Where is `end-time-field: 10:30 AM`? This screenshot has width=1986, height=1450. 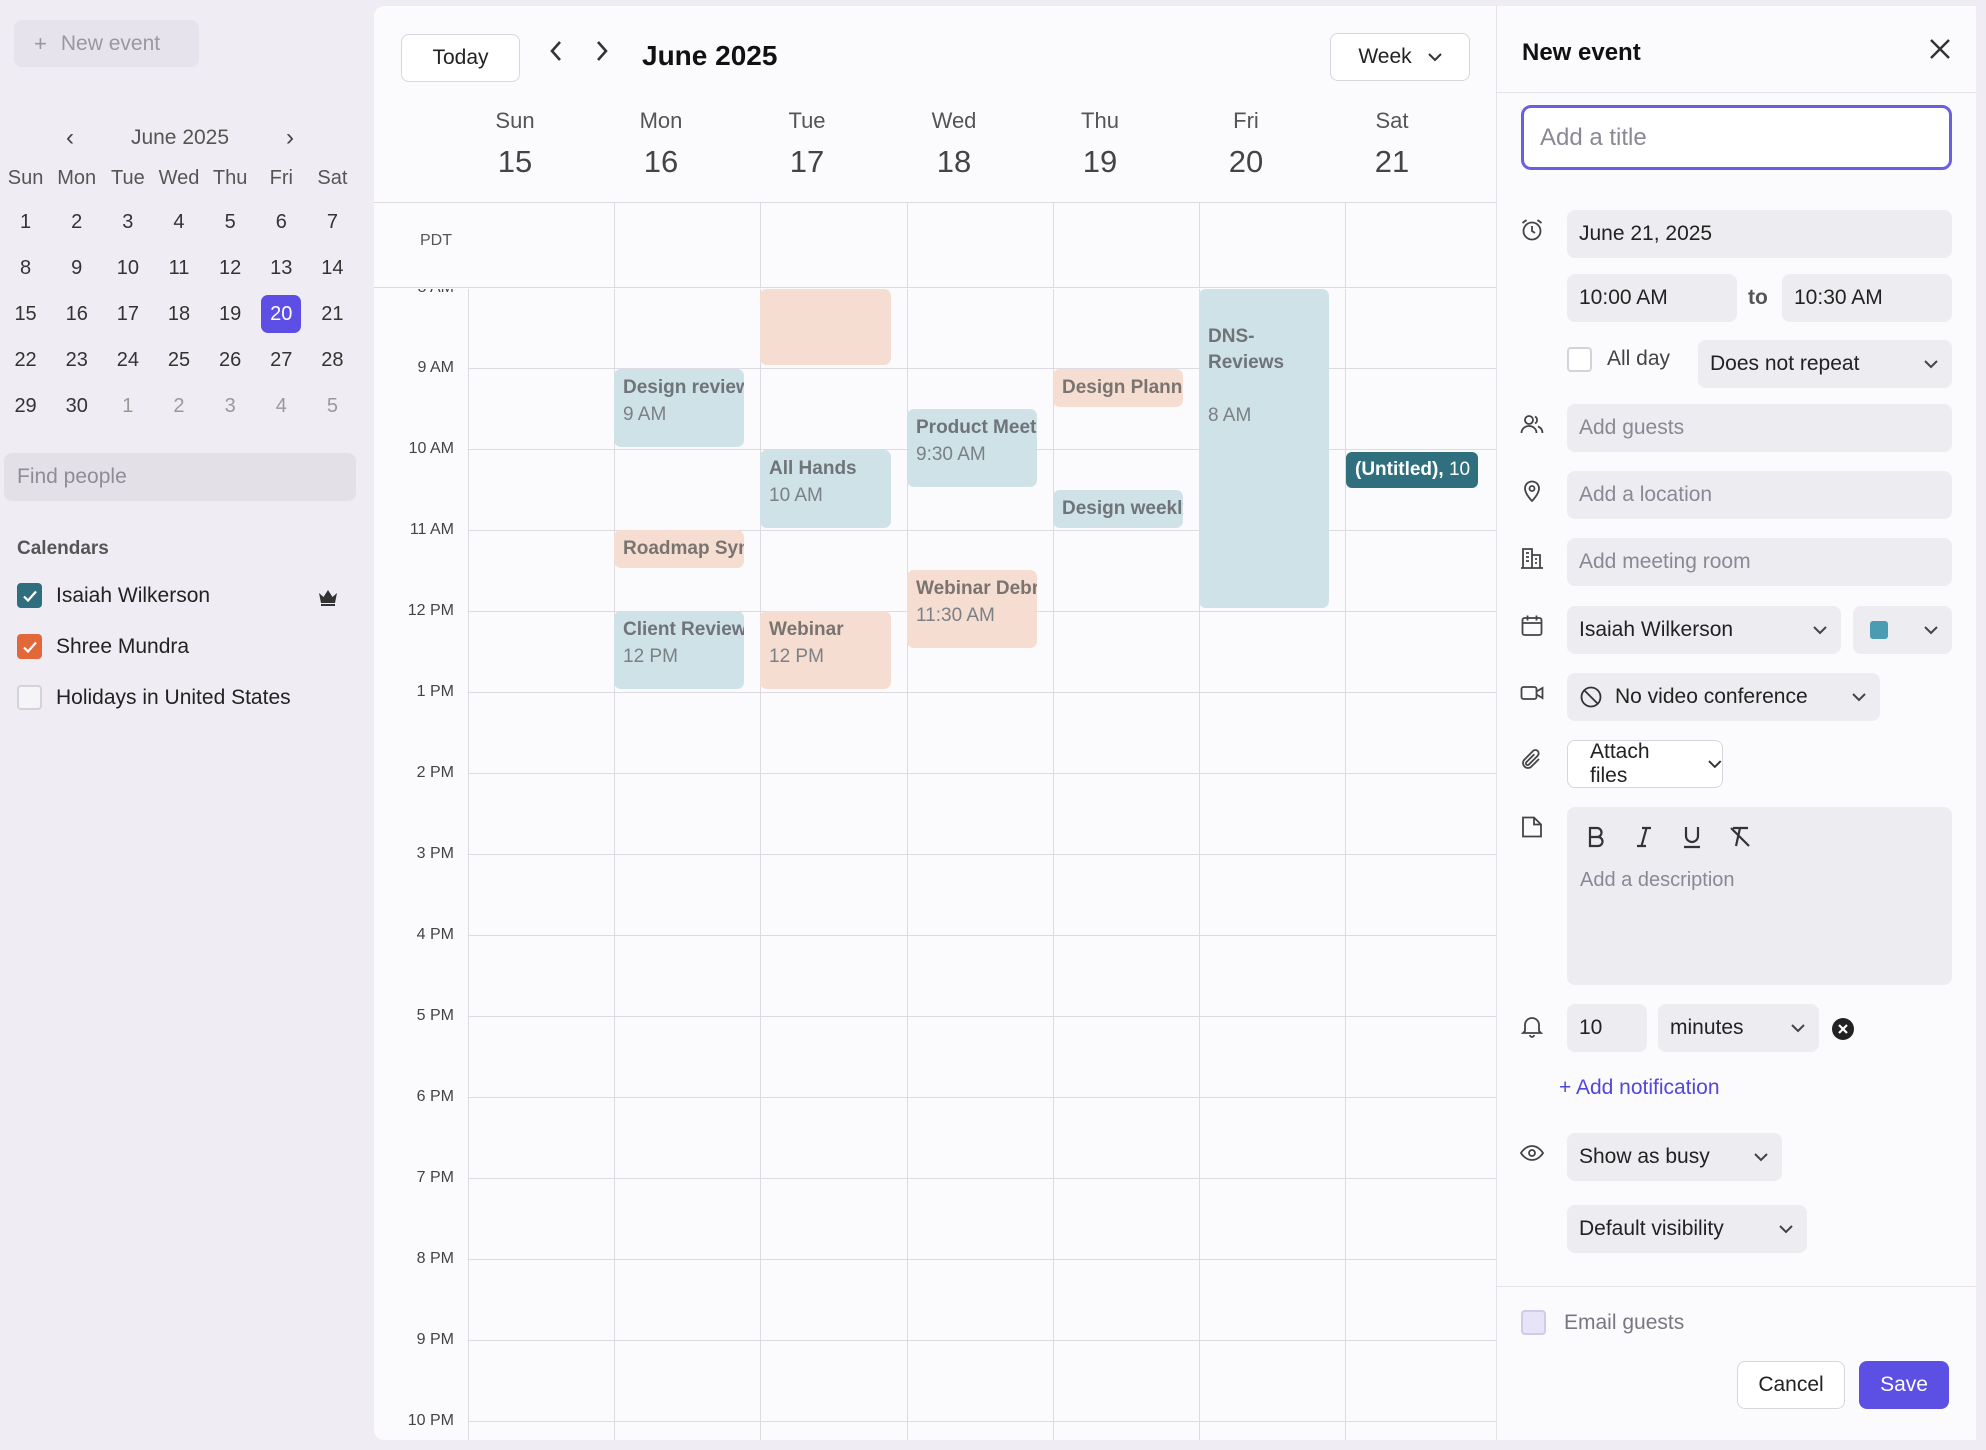
end-time-field: 10:30 AM is located at coordinates (1867, 298).